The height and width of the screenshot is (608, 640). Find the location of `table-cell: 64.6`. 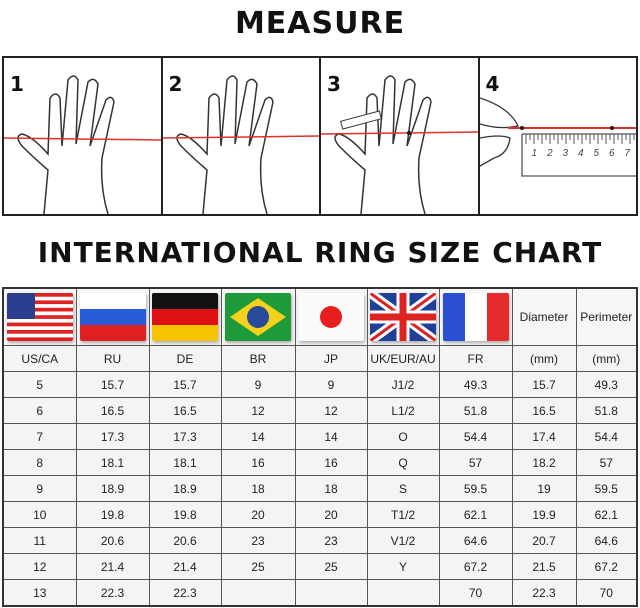

table-cell: 64.6 is located at coordinates (606, 540).